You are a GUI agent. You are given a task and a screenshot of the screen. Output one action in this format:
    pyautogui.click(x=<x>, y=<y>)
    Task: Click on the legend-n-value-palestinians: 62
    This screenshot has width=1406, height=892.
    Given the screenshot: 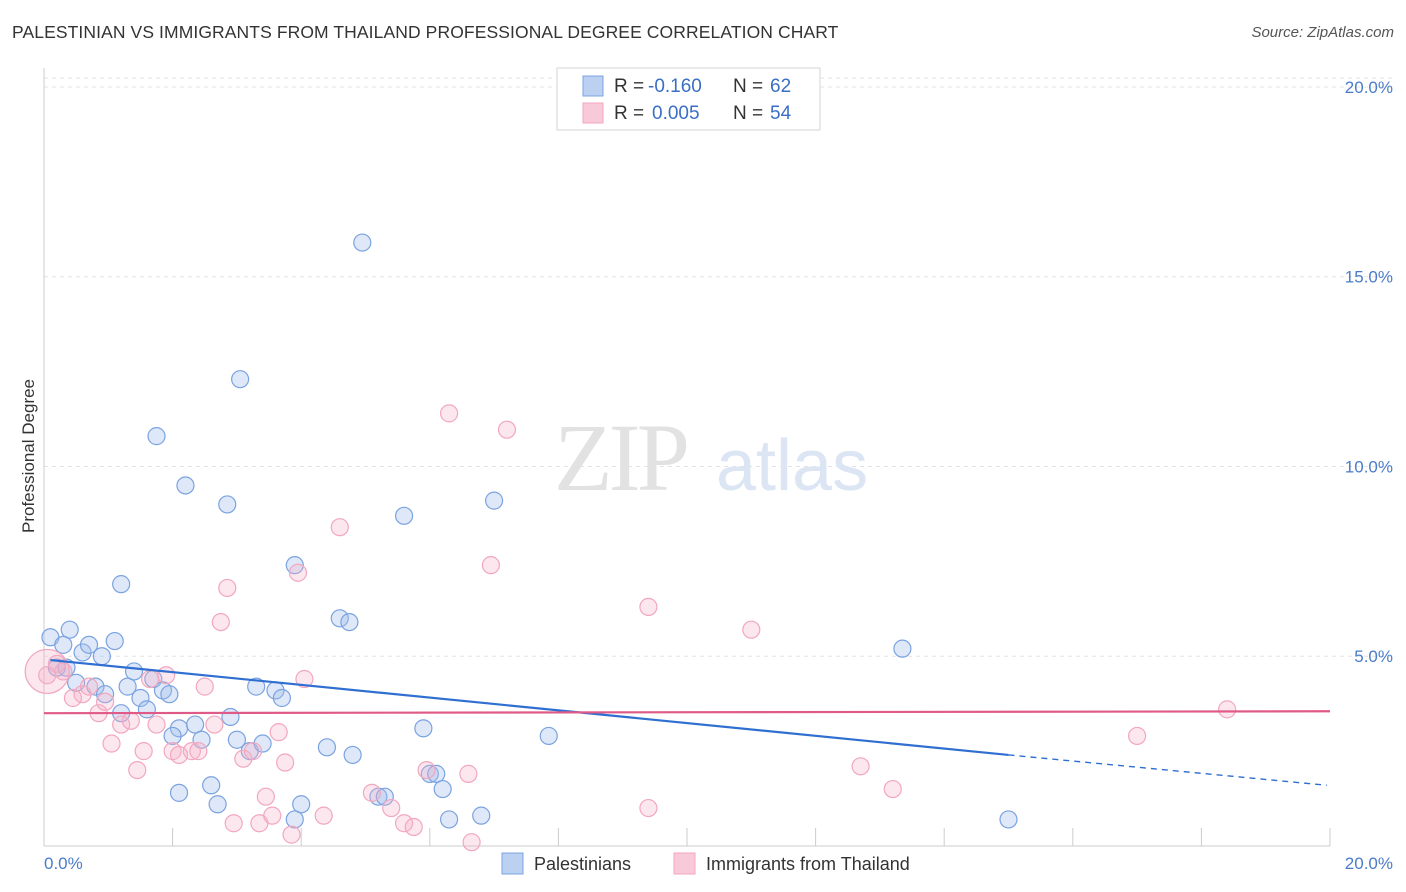 What is the action you would take?
    pyautogui.click(x=780, y=86)
    